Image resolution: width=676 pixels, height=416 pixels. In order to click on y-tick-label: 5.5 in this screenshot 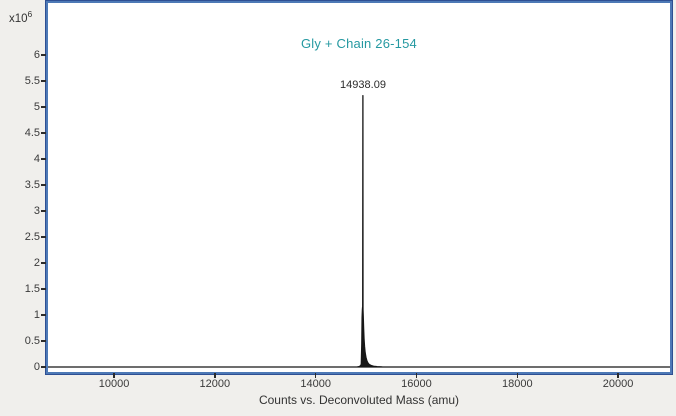, I will do `click(32, 80)`.